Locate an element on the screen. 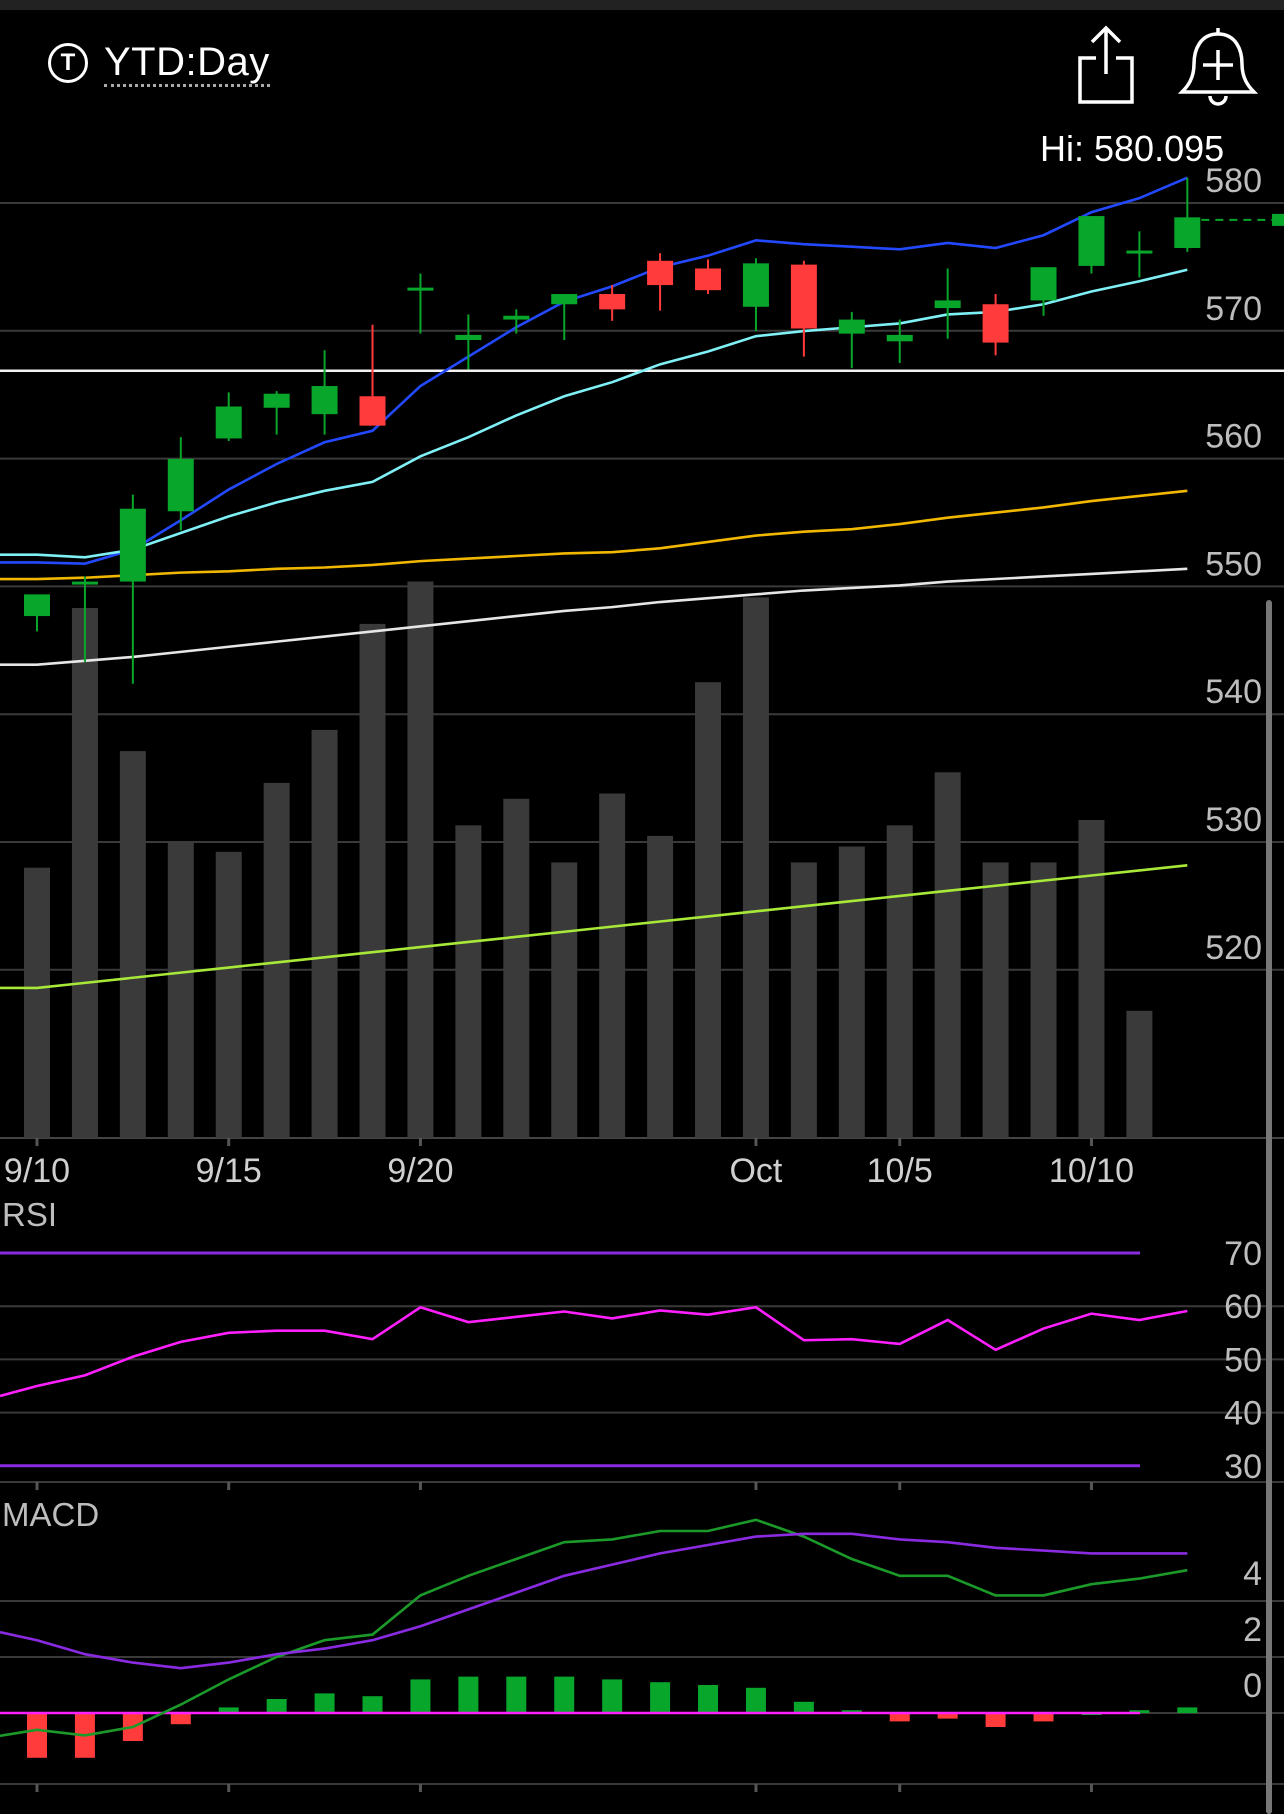 The width and height of the screenshot is (1284, 1814). share-icon is located at coordinates (1106, 64).